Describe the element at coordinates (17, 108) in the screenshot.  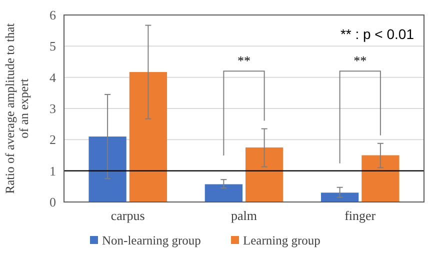
I see `y-axis-title: Ratio of average amplitude to that of an expert` at that location.